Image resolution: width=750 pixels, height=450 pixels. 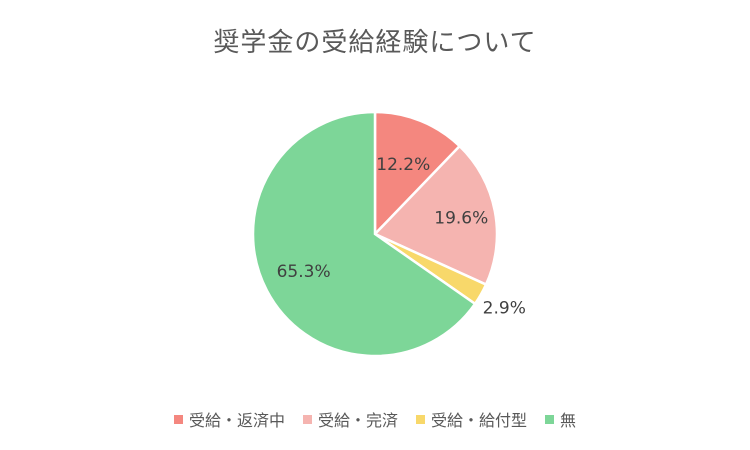 What do you see at coordinates (357, 420) in the screenshot?
I see `legend-label: 受給・完済` at bounding box center [357, 420].